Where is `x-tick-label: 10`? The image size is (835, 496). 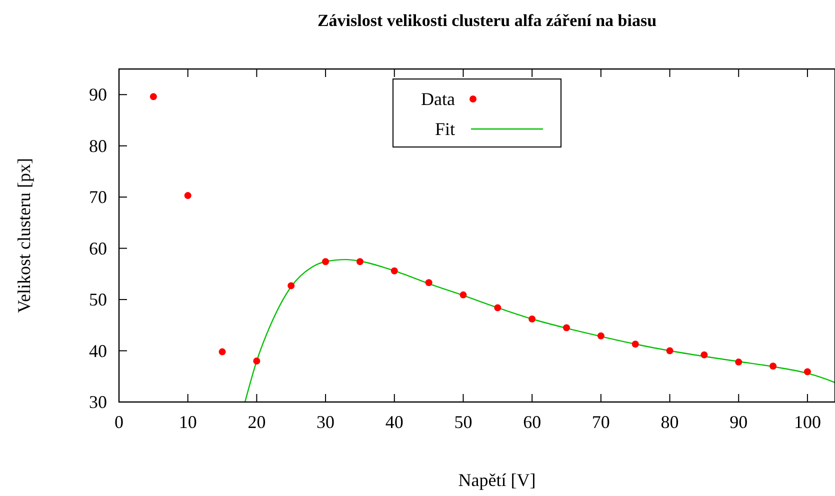
x-tick-label: 10 is located at coordinates (187, 422).